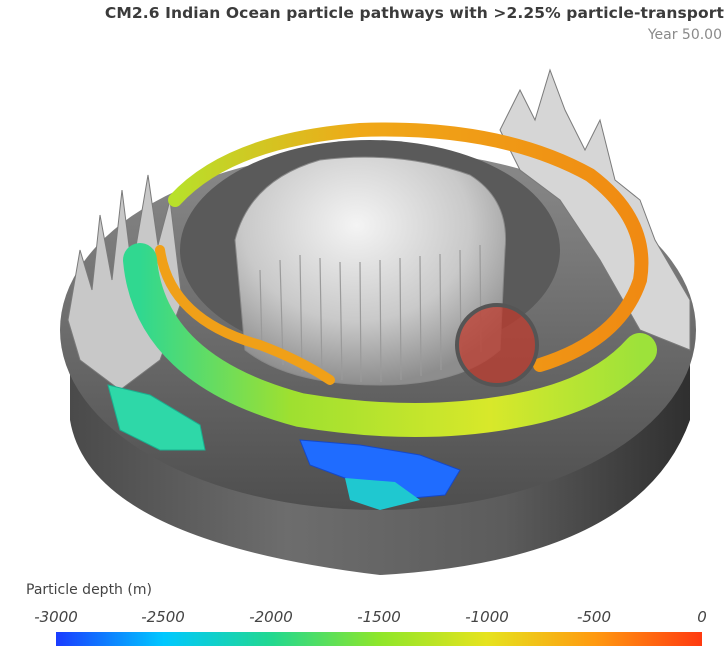  Describe the element at coordinates (379, 617) in the screenshot. I see `colorbar-tick: -1500` at that location.